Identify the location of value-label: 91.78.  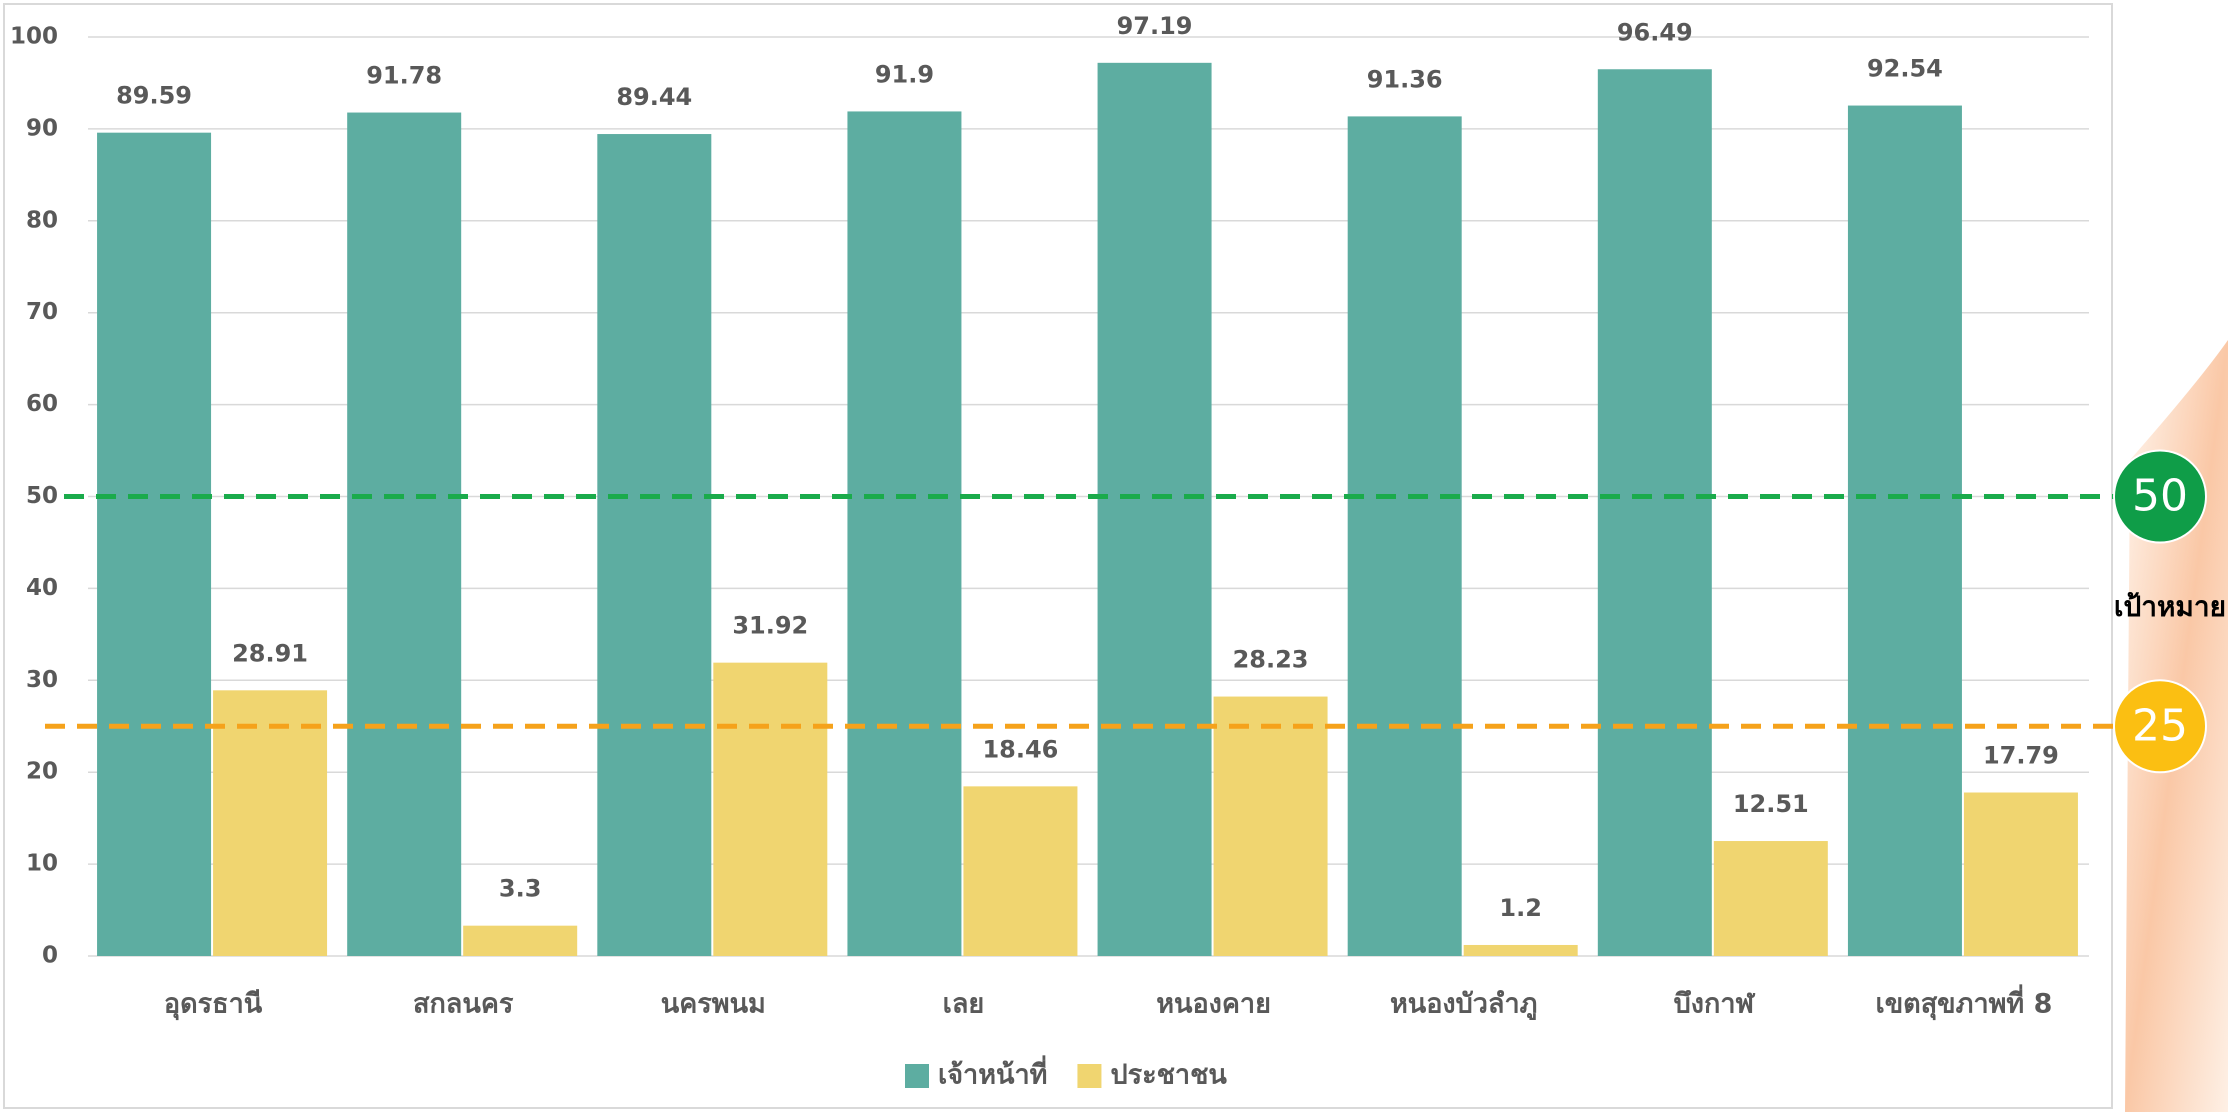
(404, 76).